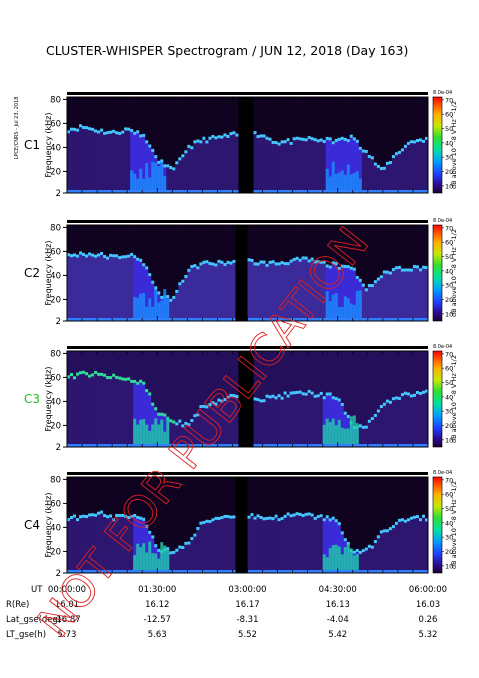  Describe the element at coordinates (55, 402) in the screenshot. I see `y-tick-label: 40` at that location.